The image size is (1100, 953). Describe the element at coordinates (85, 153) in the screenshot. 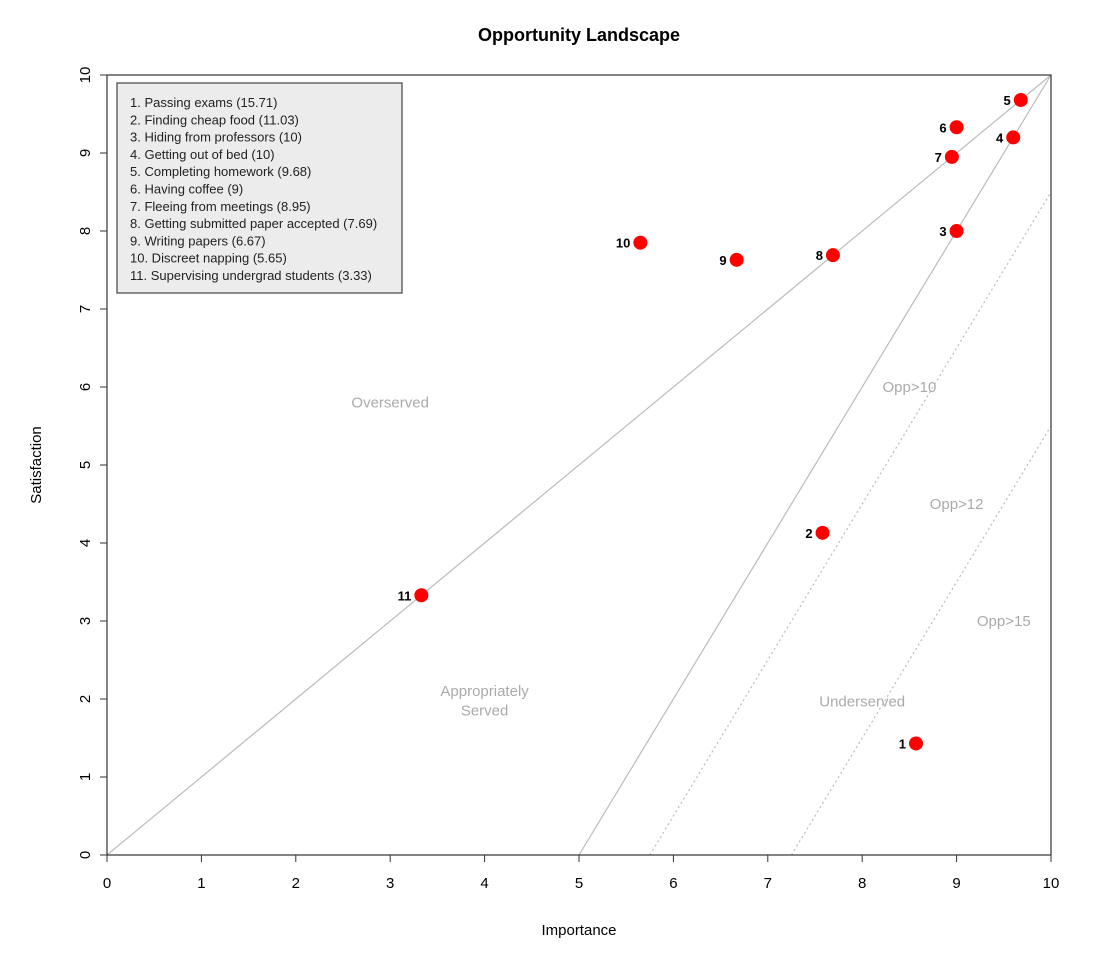

I see `y-tick-label: 9` at that location.